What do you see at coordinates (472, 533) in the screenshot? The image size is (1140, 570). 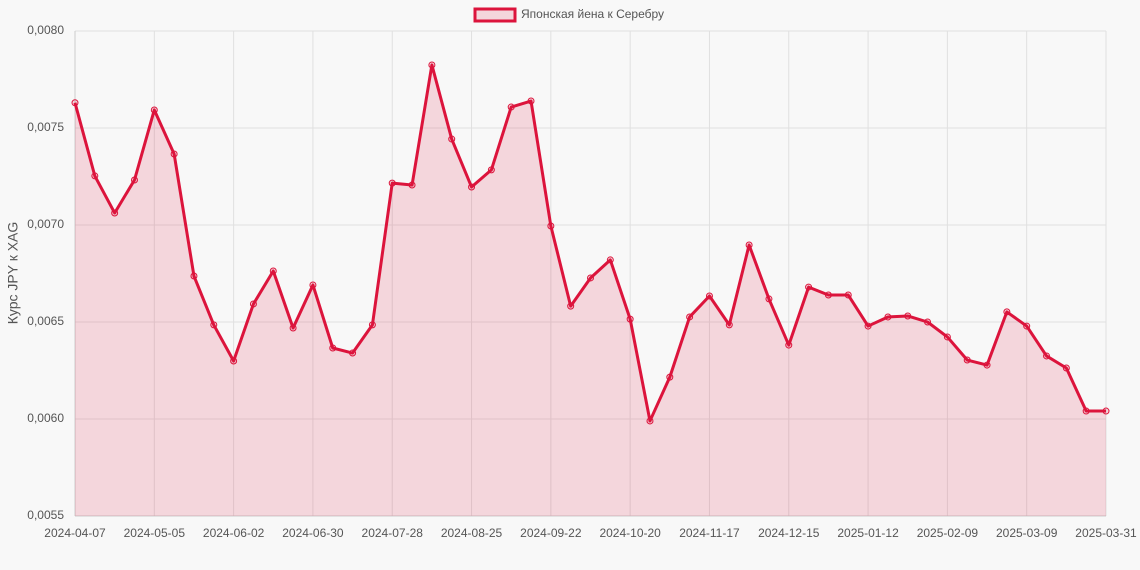 I see `x-tick-label: 2024-08-25` at bounding box center [472, 533].